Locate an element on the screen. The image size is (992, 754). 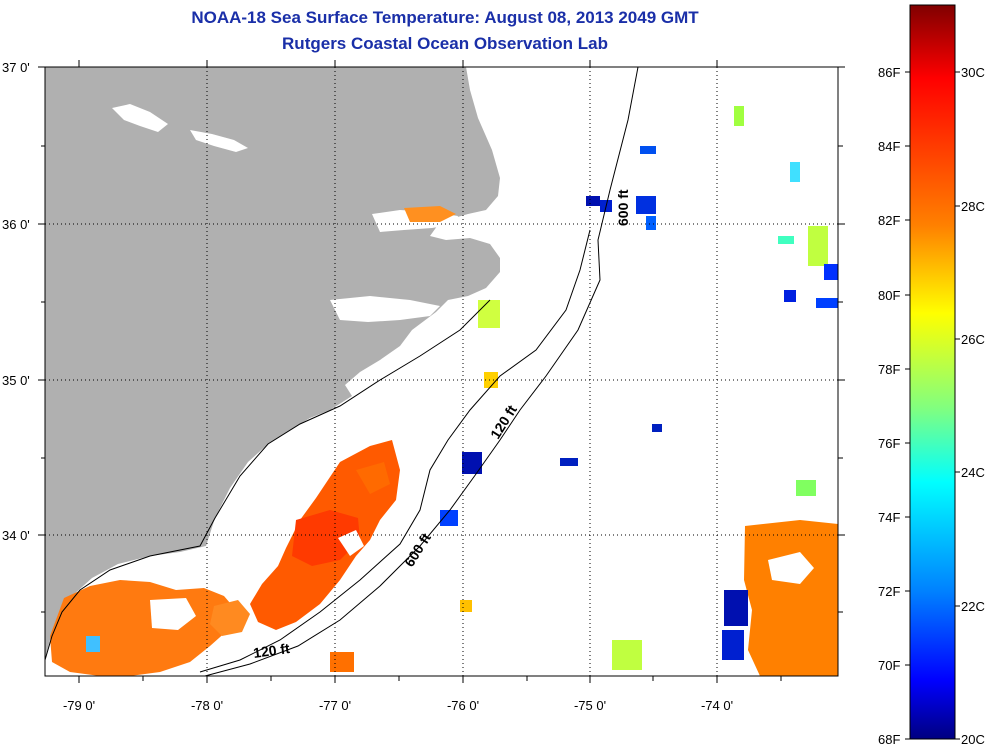
x-tick-label: -74 0' is located at coordinates (717, 705).